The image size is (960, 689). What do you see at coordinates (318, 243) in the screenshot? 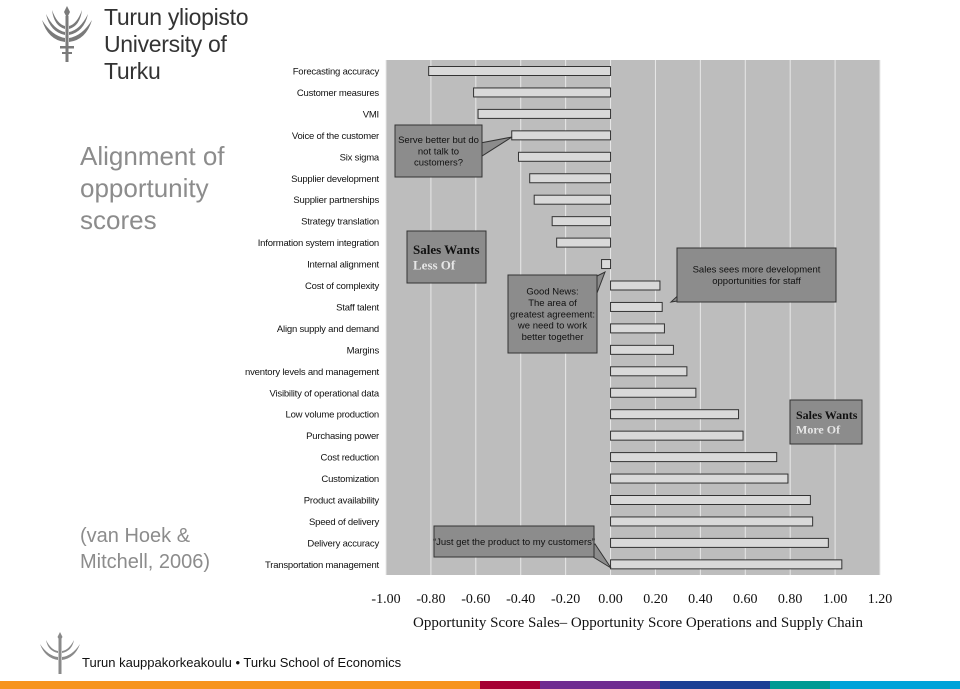
I see `y-category-label: Information system integration` at bounding box center [318, 243].